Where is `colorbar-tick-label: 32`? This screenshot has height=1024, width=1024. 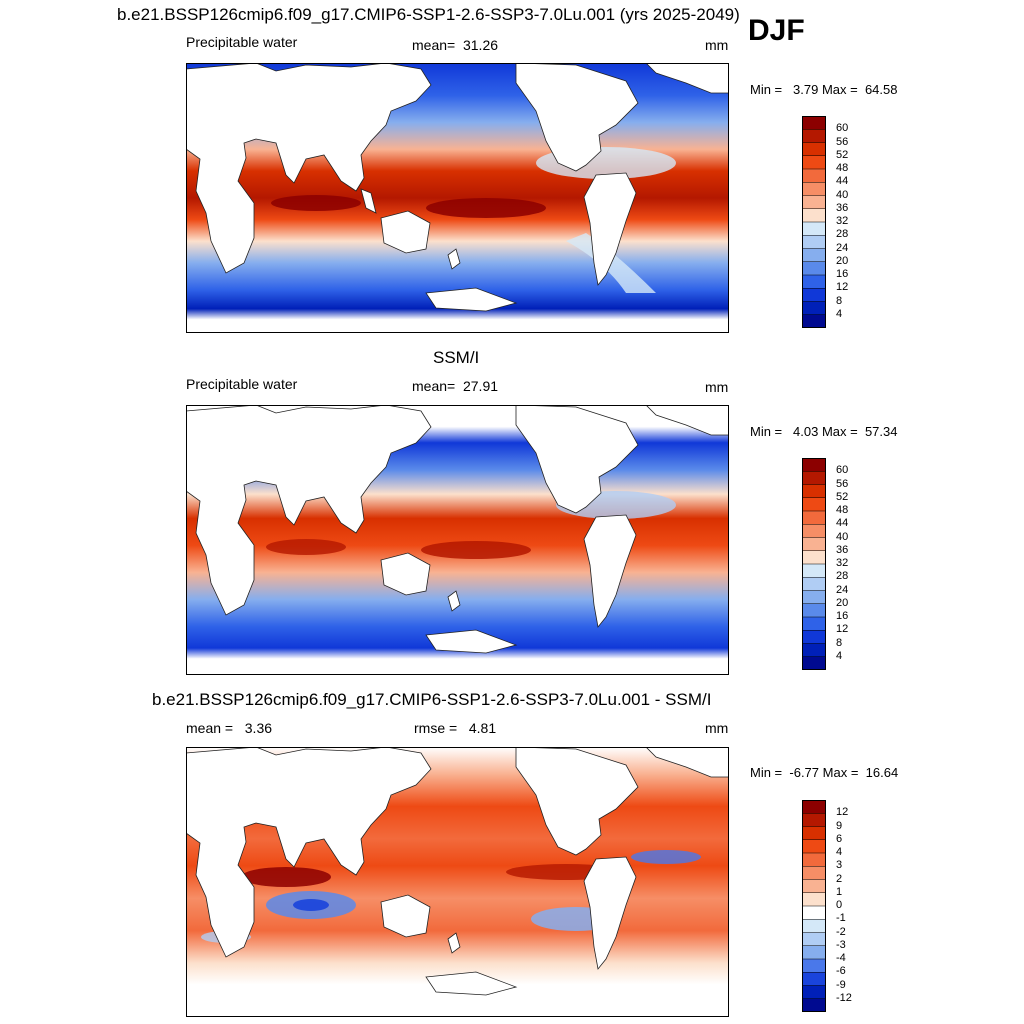 colorbar-tick-label: 32 is located at coordinates (842, 221).